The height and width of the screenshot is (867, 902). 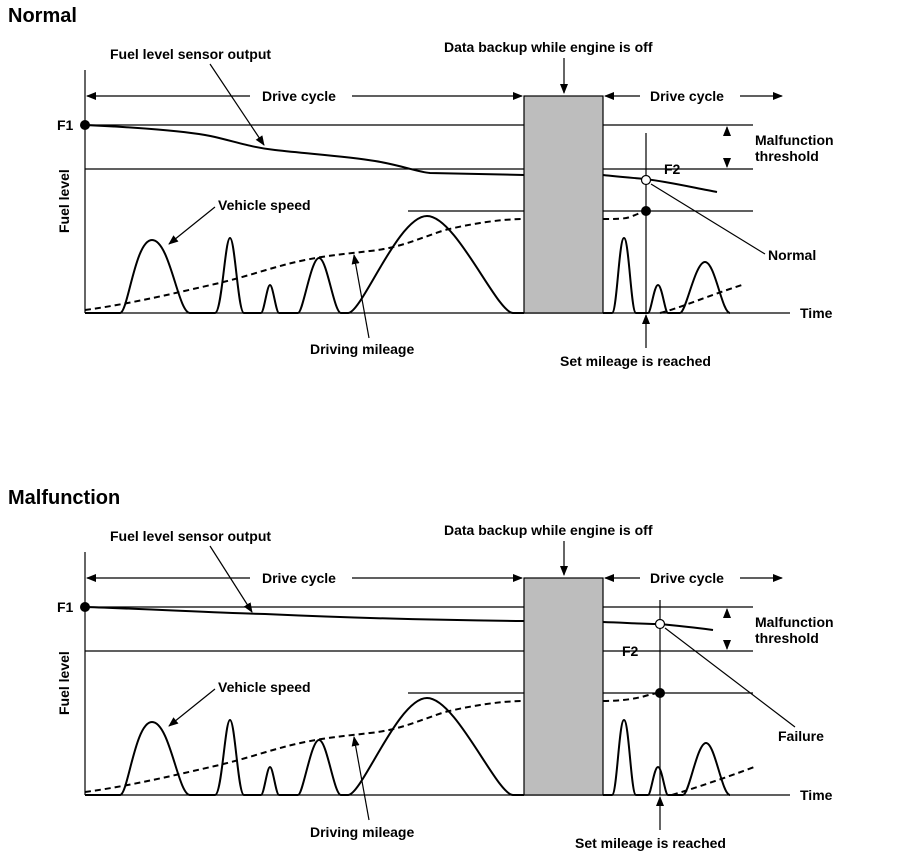 I want to click on normal-judgment-point, so click(x=646, y=180).